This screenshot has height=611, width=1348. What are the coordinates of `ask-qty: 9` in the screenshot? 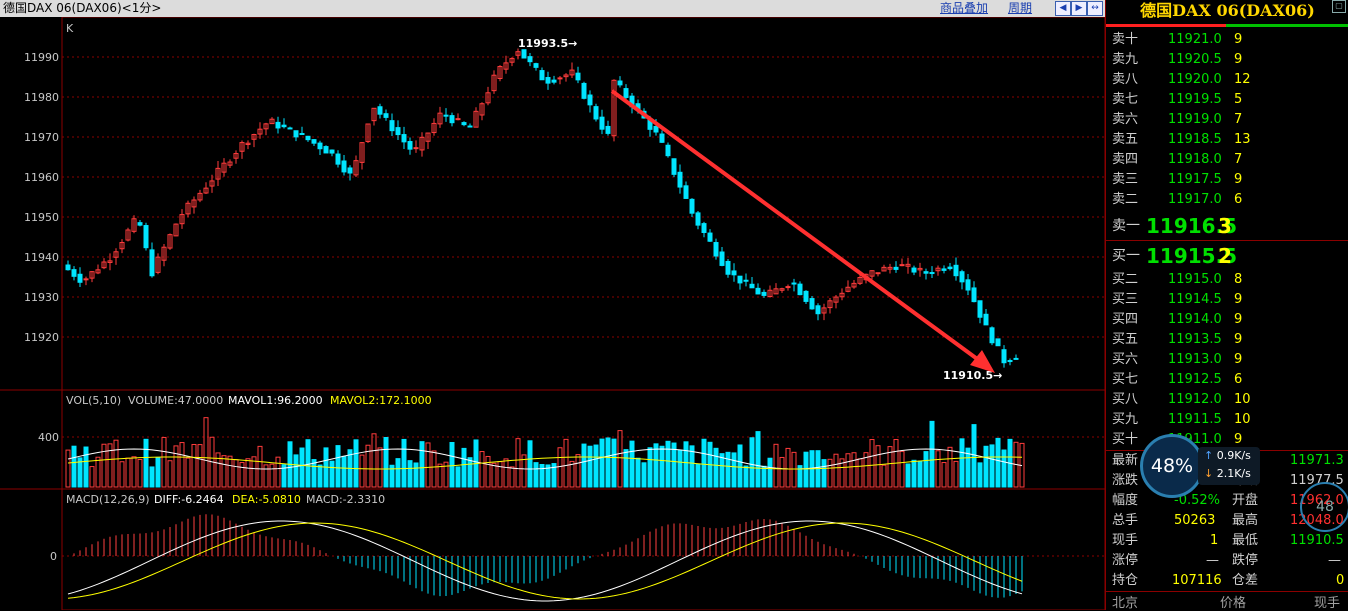 It's located at (1238, 59).